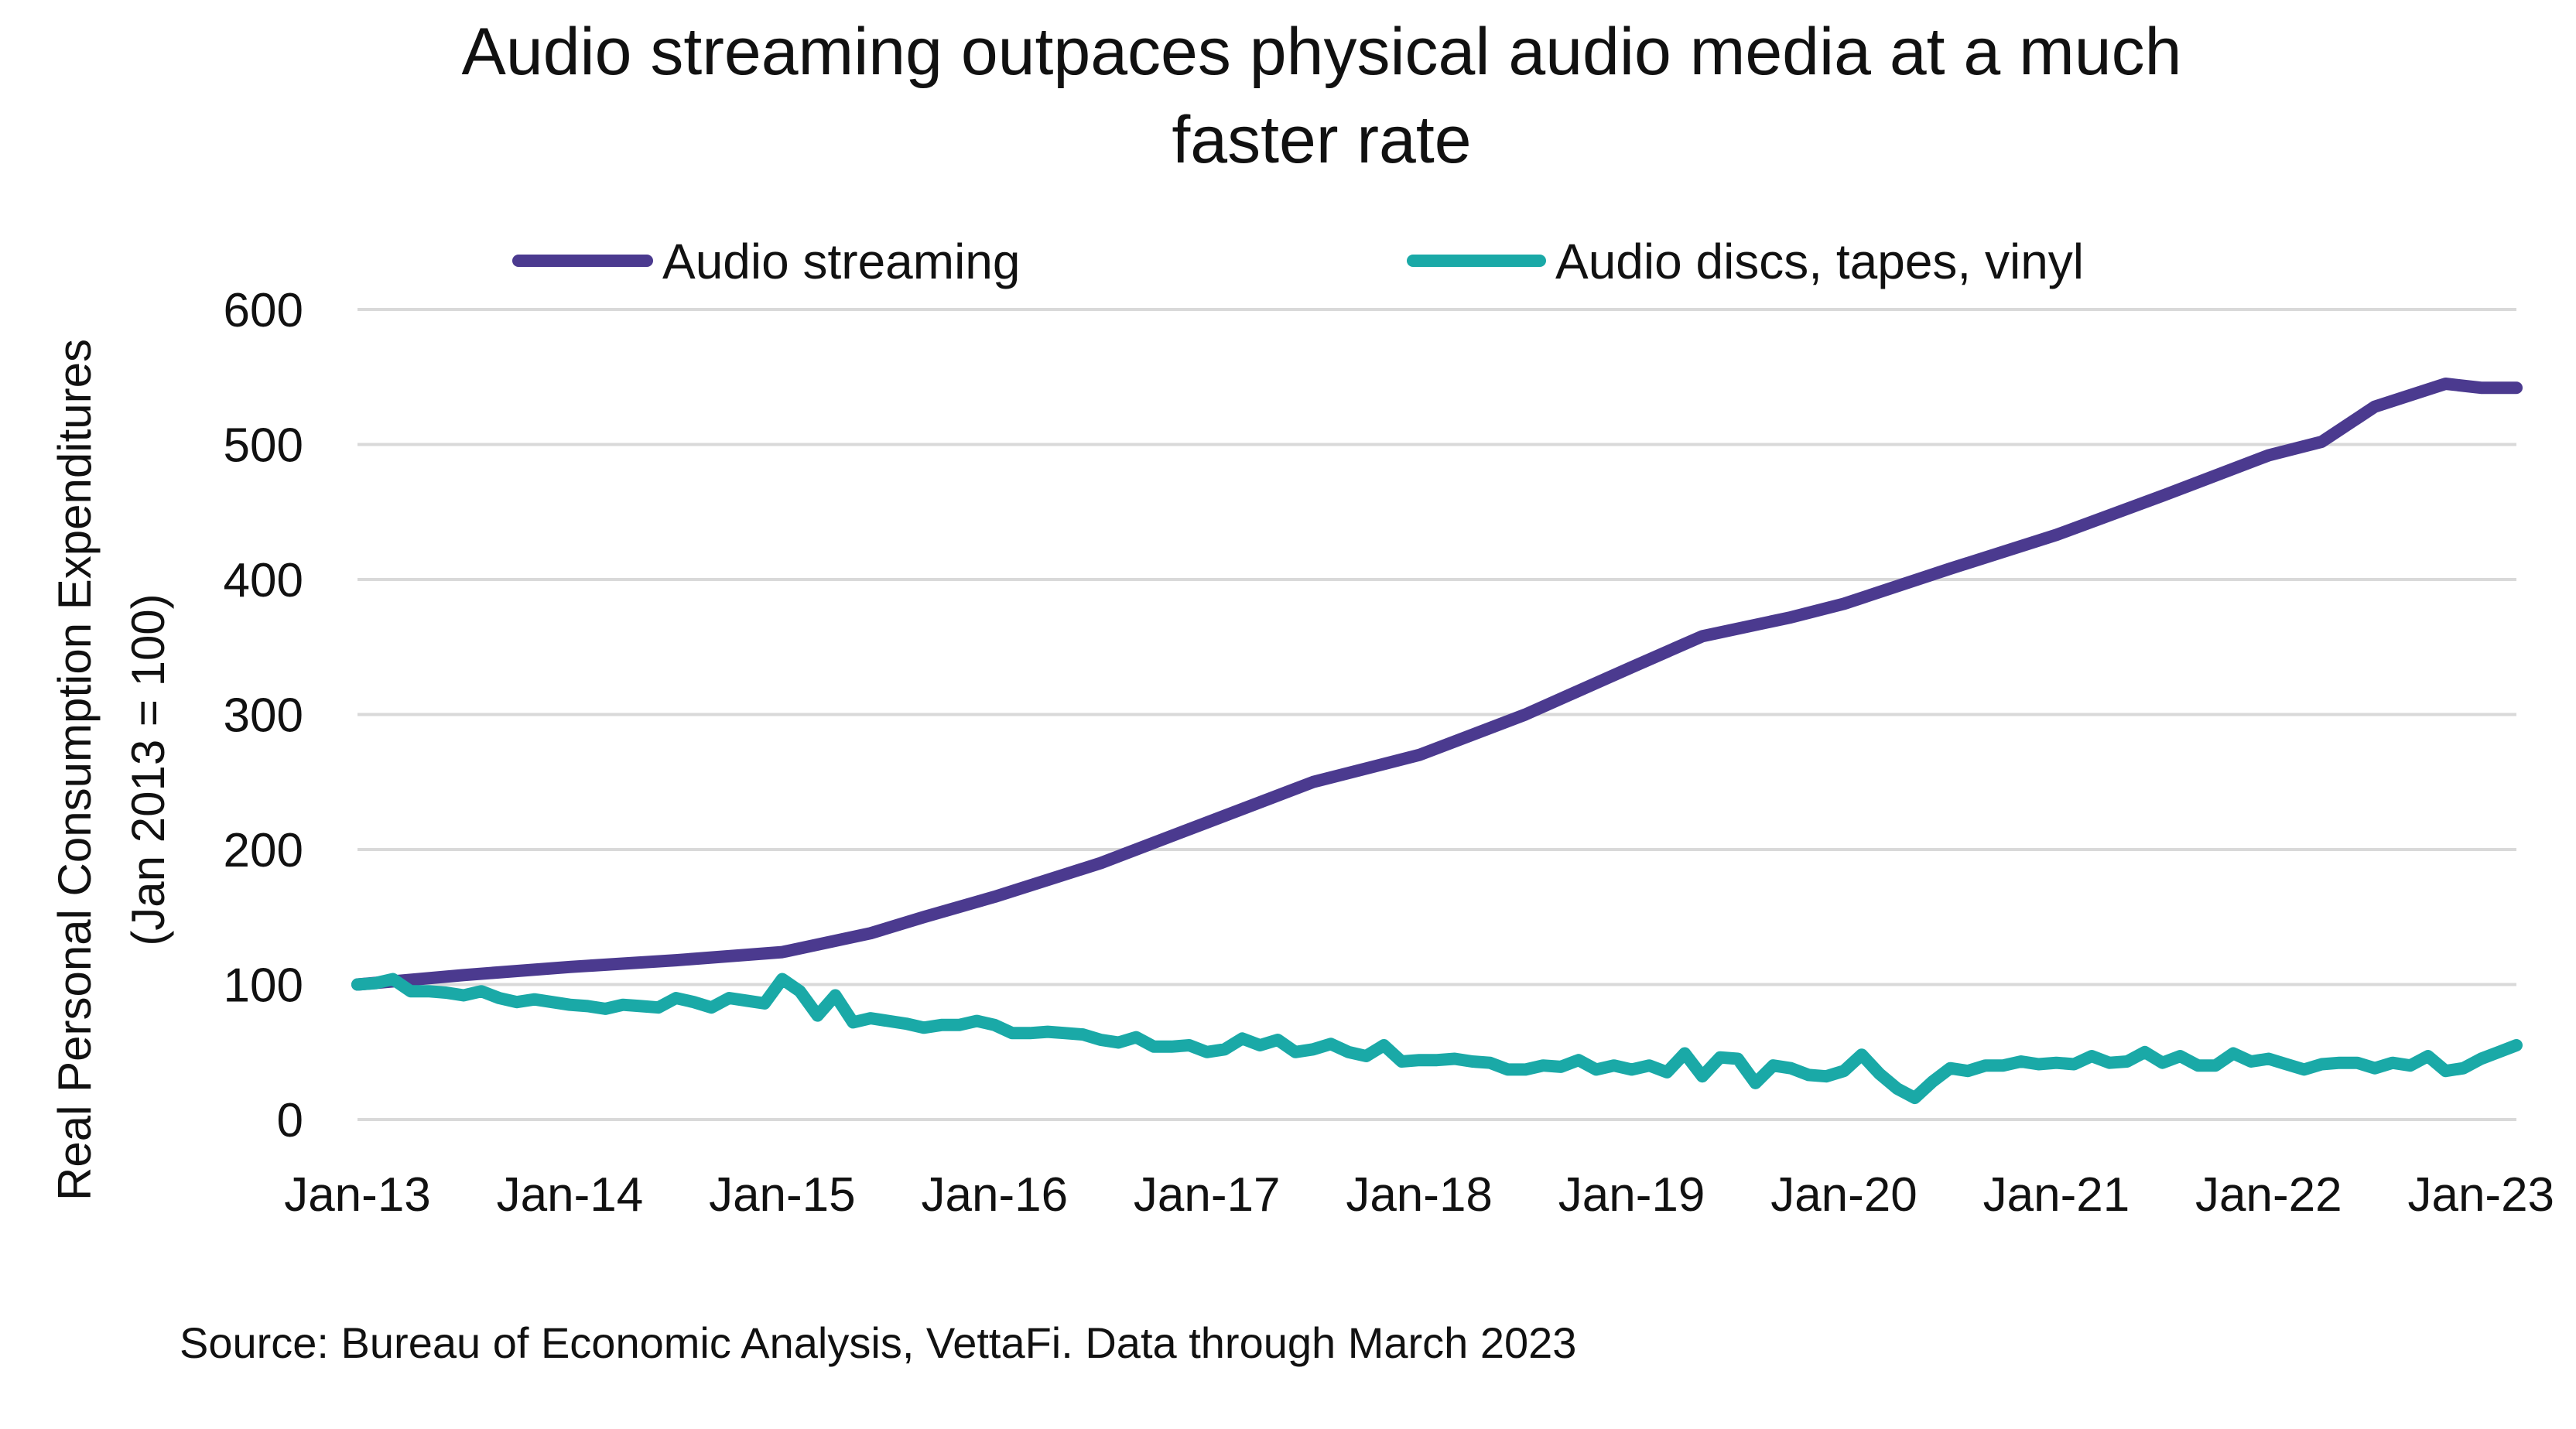 The height and width of the screenshot is (1429, 2576). What do you see at coordinates (264, 986) in the screenshot?
I see `y-tick-label-100: 100` at bounding box center [264, 986].